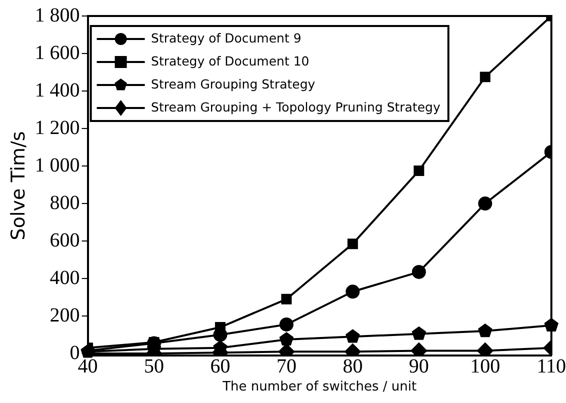  What do you see at coordinates (18, 185) in the screenshot?
I see `y-axis-title: Solve Tim/s` at bounding box center [18, 185].